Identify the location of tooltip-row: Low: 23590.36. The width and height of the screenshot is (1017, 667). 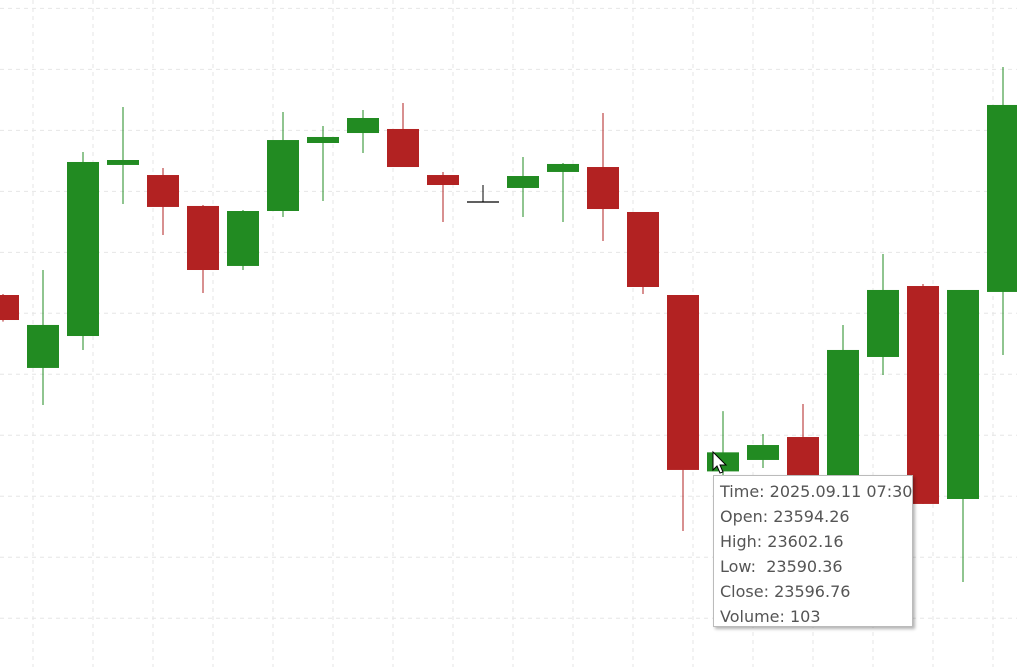
(816, 566).